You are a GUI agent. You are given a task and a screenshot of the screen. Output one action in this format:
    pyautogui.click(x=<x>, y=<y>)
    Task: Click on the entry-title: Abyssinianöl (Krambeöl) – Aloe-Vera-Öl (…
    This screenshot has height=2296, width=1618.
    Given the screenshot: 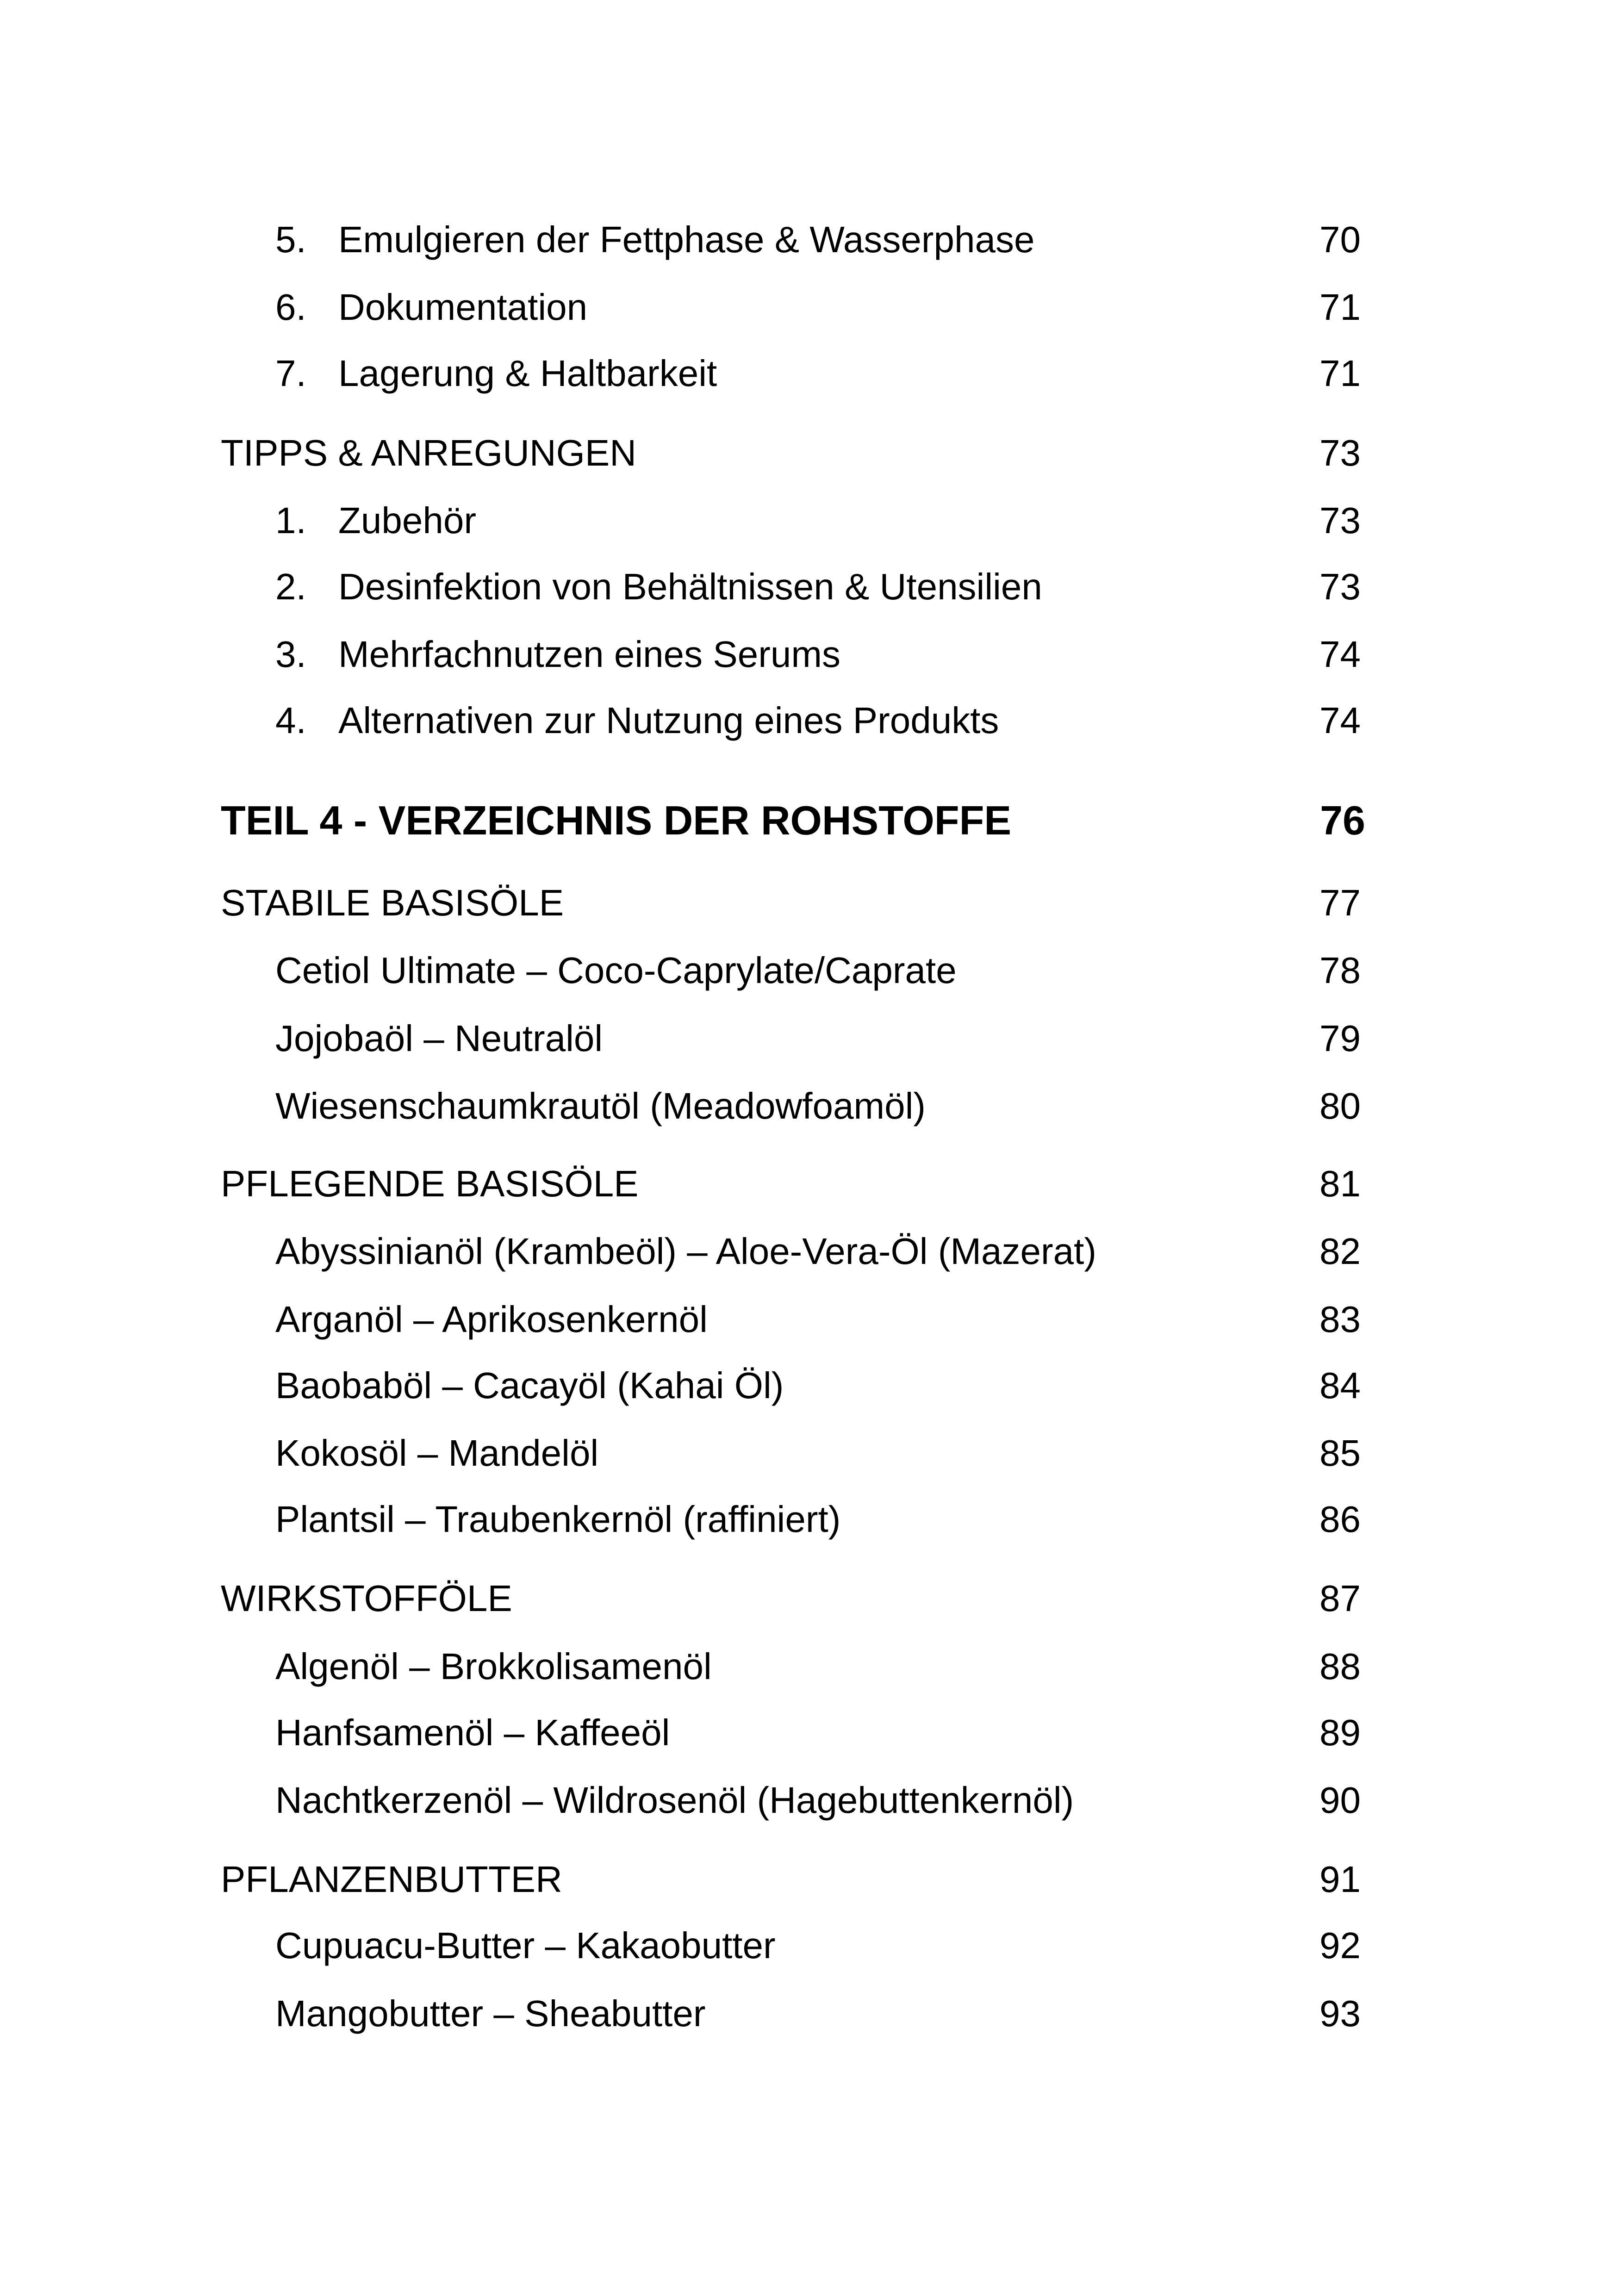 What is the action you would take?
    pyautogui.click(x=686, y=1251)
    